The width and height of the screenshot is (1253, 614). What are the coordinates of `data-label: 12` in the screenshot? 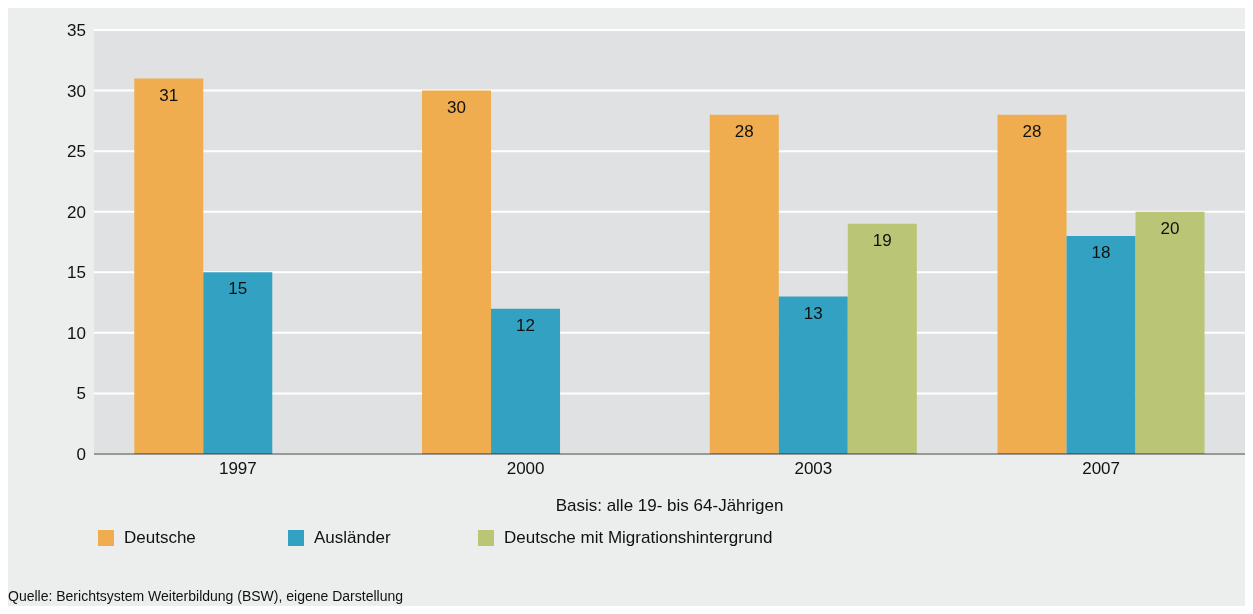 It's located at (525, 325).